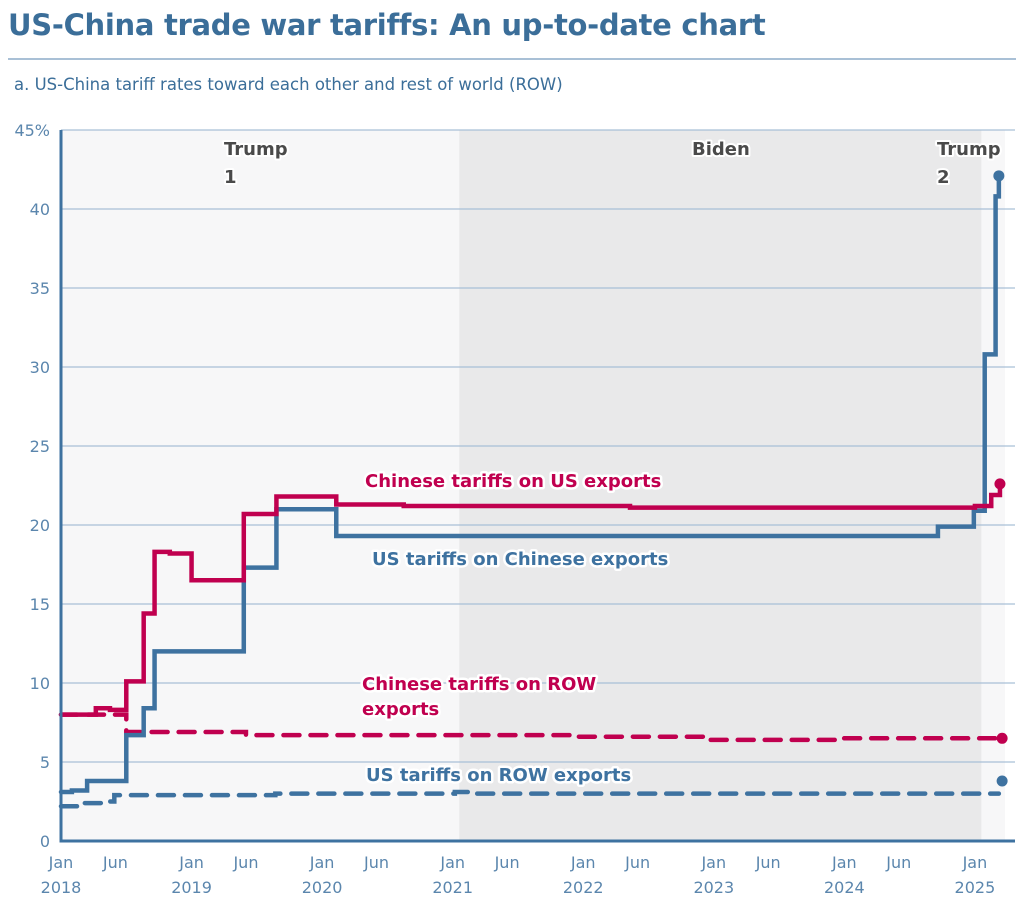 This screenshot has width=1024, height=910. What do you see at coordinates (45, 762) in the screenshot?
I see `y-tick-label: 5` at bounding box center [45, 762].